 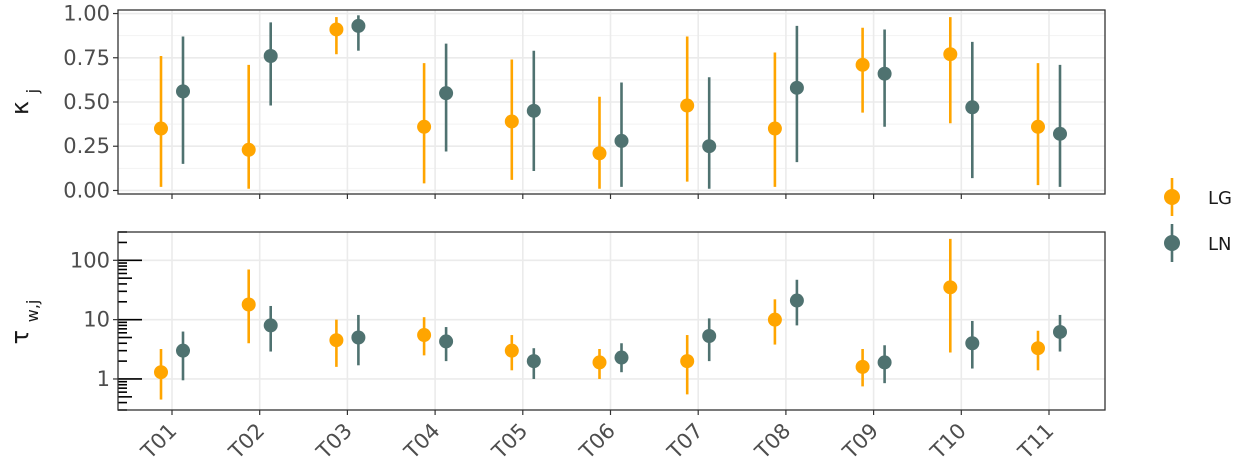 What do you see at coordinates (86, 102) in the screenshot?
I see `kappa-y-tick-label: 0.50` at bounding box center [86, 102].